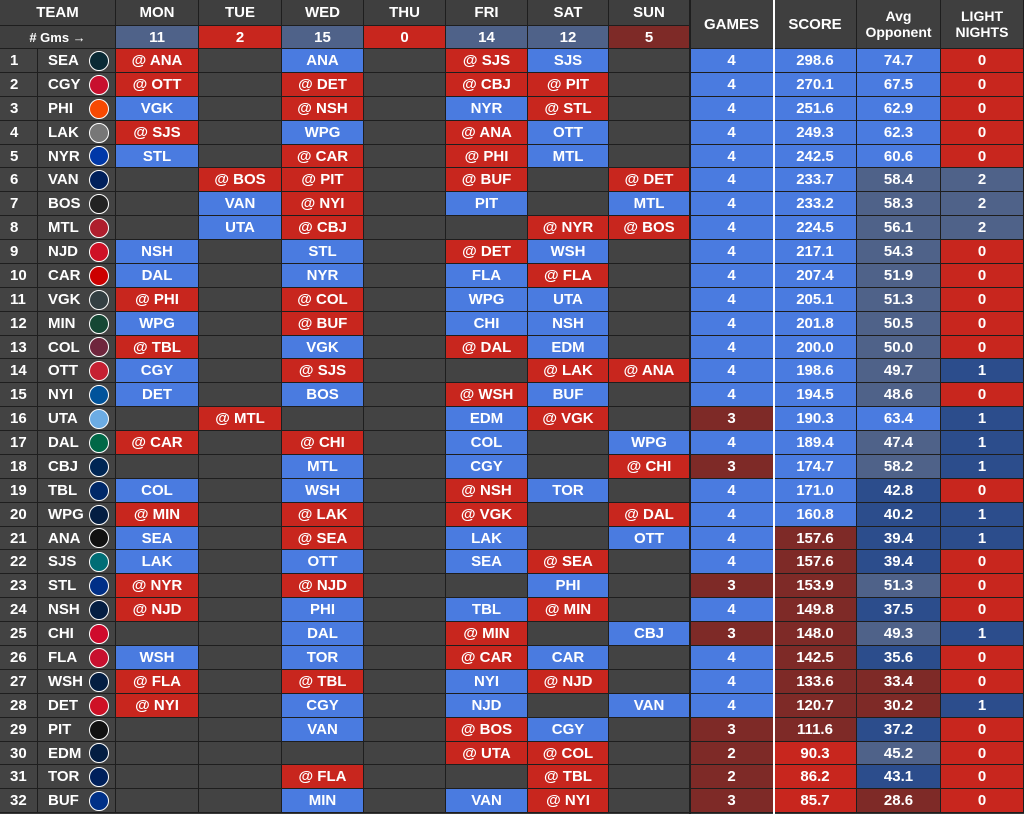  What do you see at coordinates (19, 276) in the screenshot?
I see `team-rank: 10` at bounding box center [19, 276].